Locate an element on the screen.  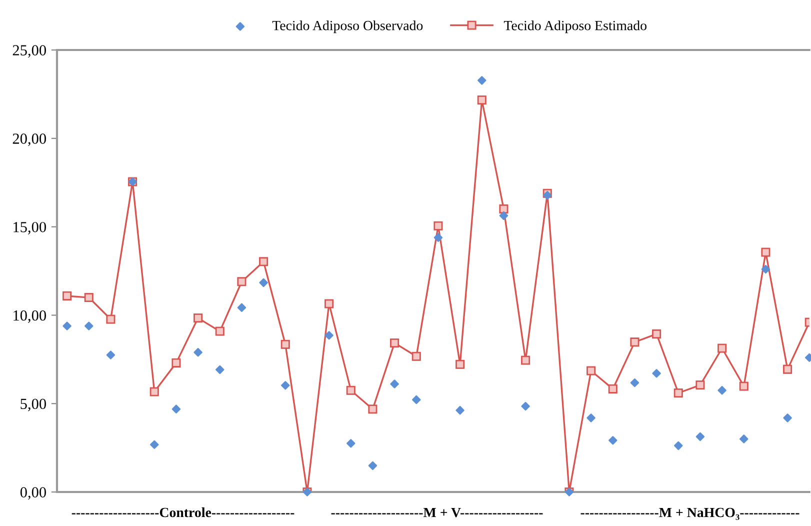
y-tick-label: 20,00 is located at coordinates (29, 140).